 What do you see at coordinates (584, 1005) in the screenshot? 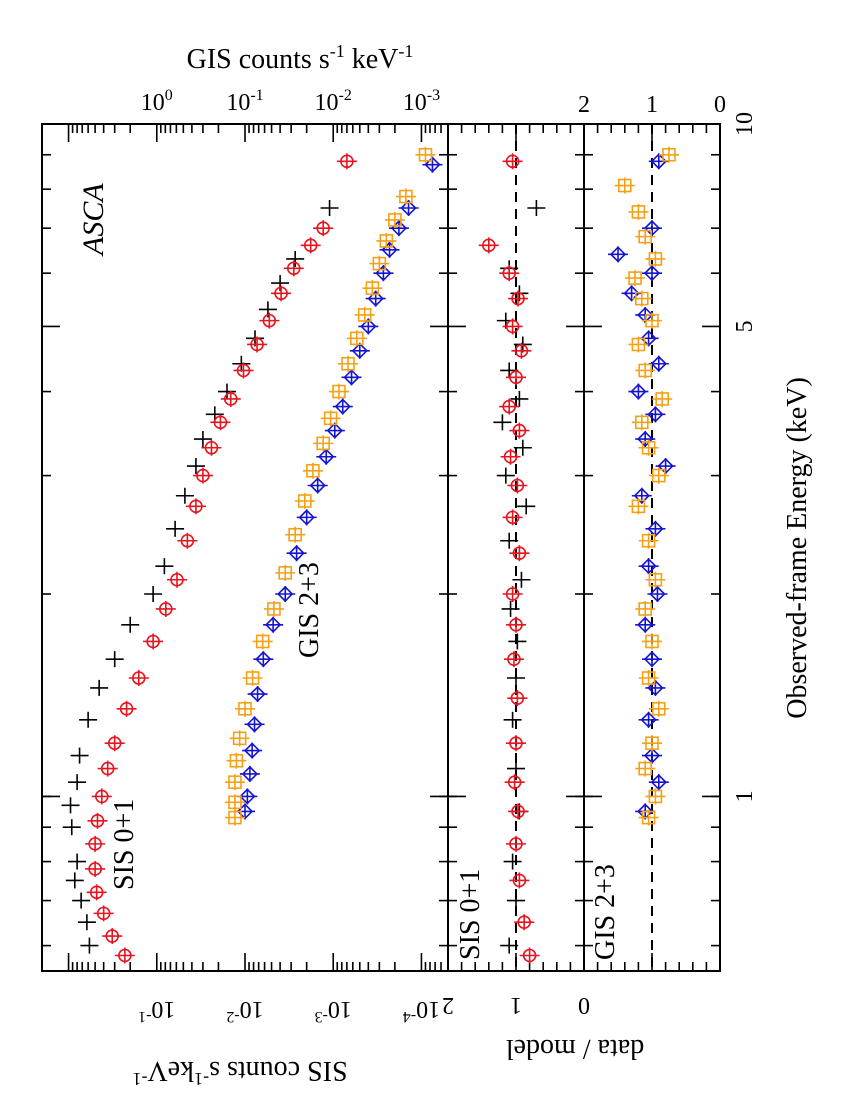
I see `sis-ratio-tick-label: 0` at bounding box center [584, 1005].